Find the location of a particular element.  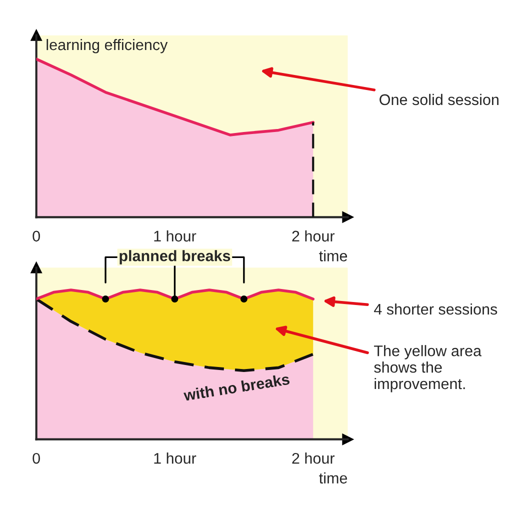

y-axis-title: learning efficiency is located at coordinates (107, 46).